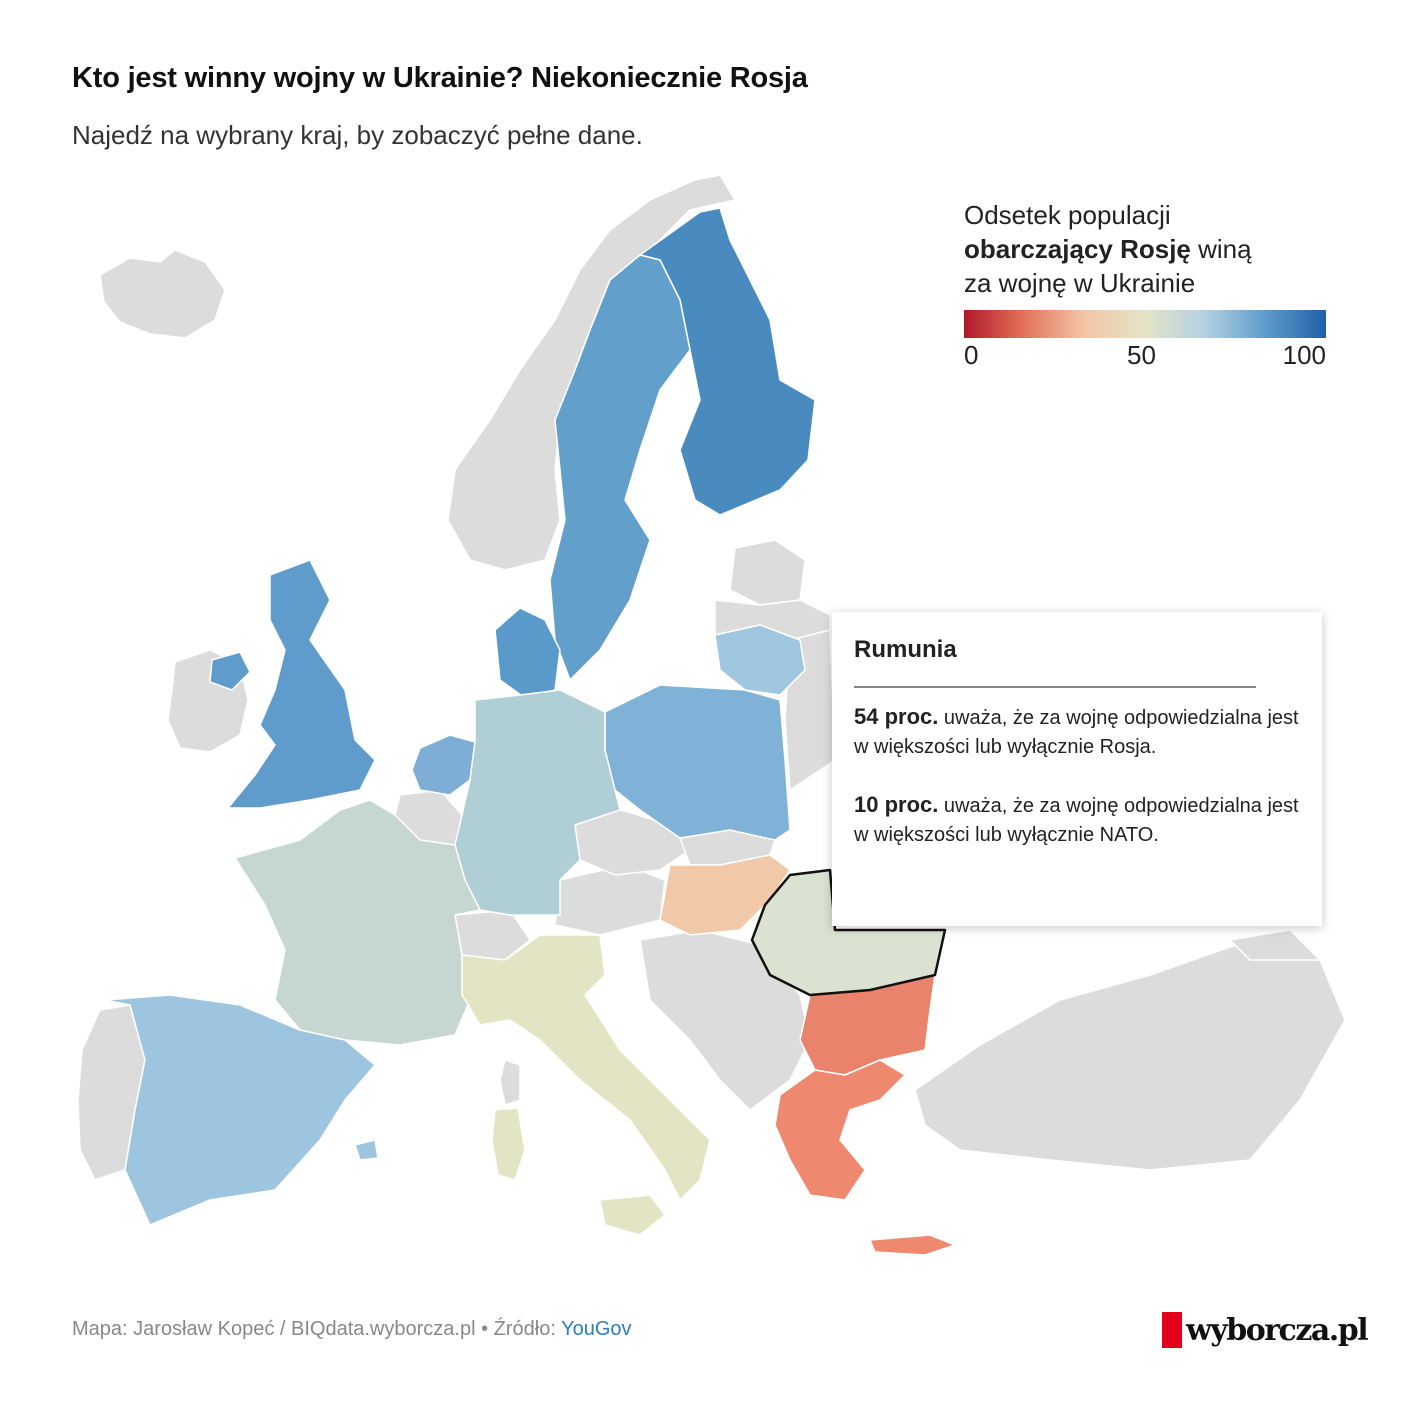 This screenshot has height=1417, width=1420. What do you see at coordinates (586, 1067) in the screenshot?
I see `country-italy` at bounding box center [586, 1067].